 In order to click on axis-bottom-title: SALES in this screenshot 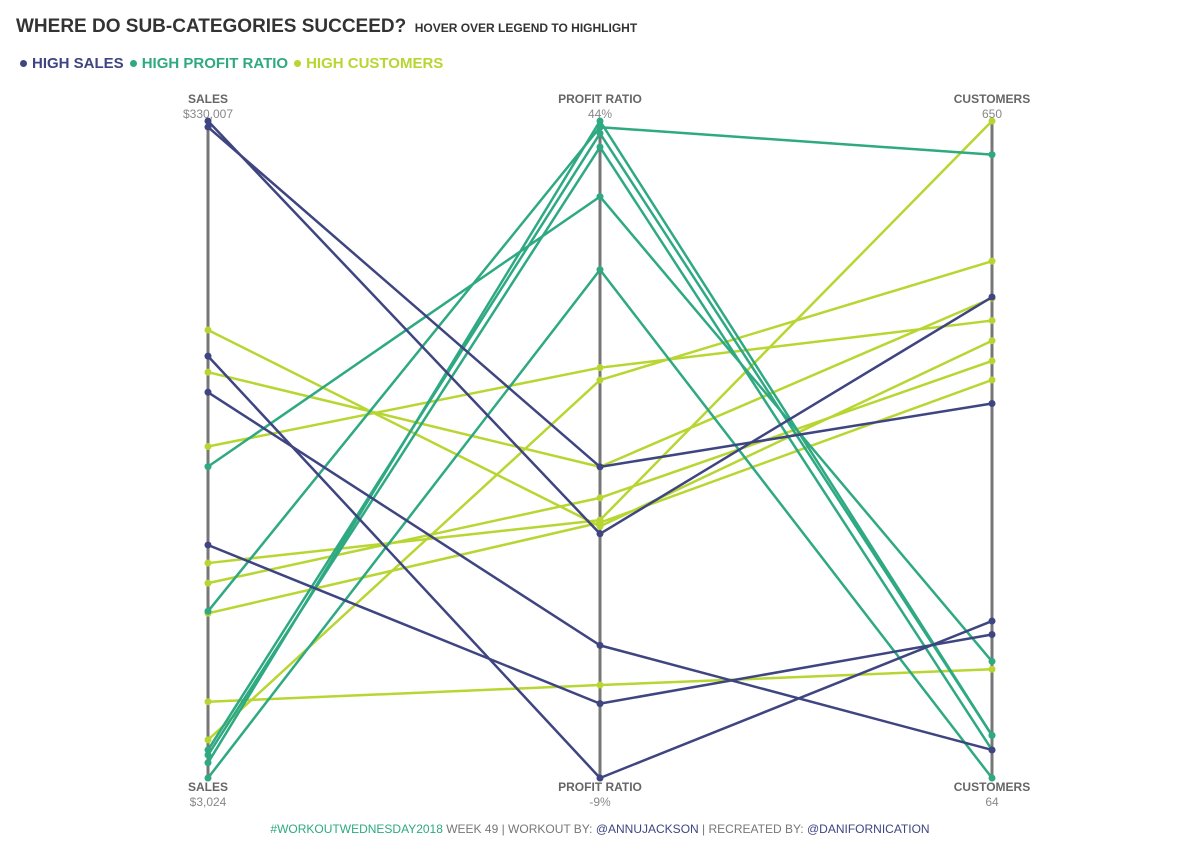, I will do `click(208, 787)`.